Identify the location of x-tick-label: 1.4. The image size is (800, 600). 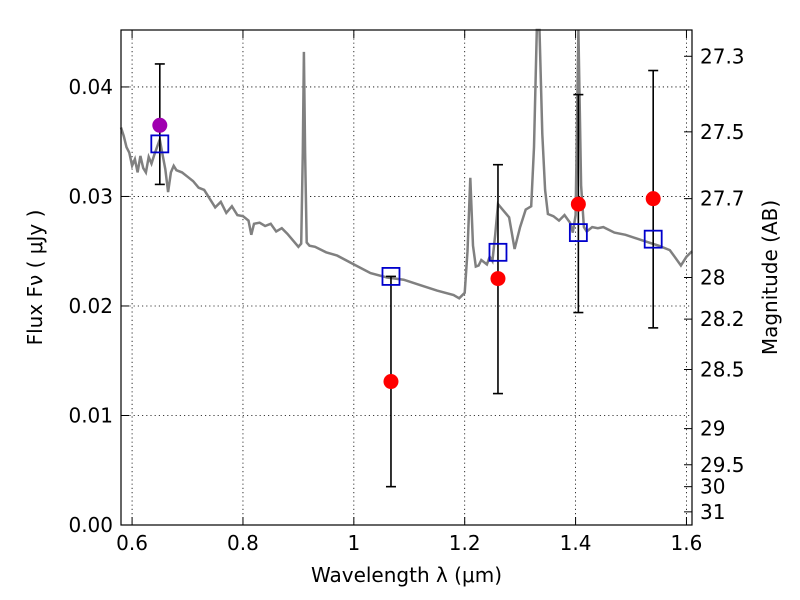
(576, 543).